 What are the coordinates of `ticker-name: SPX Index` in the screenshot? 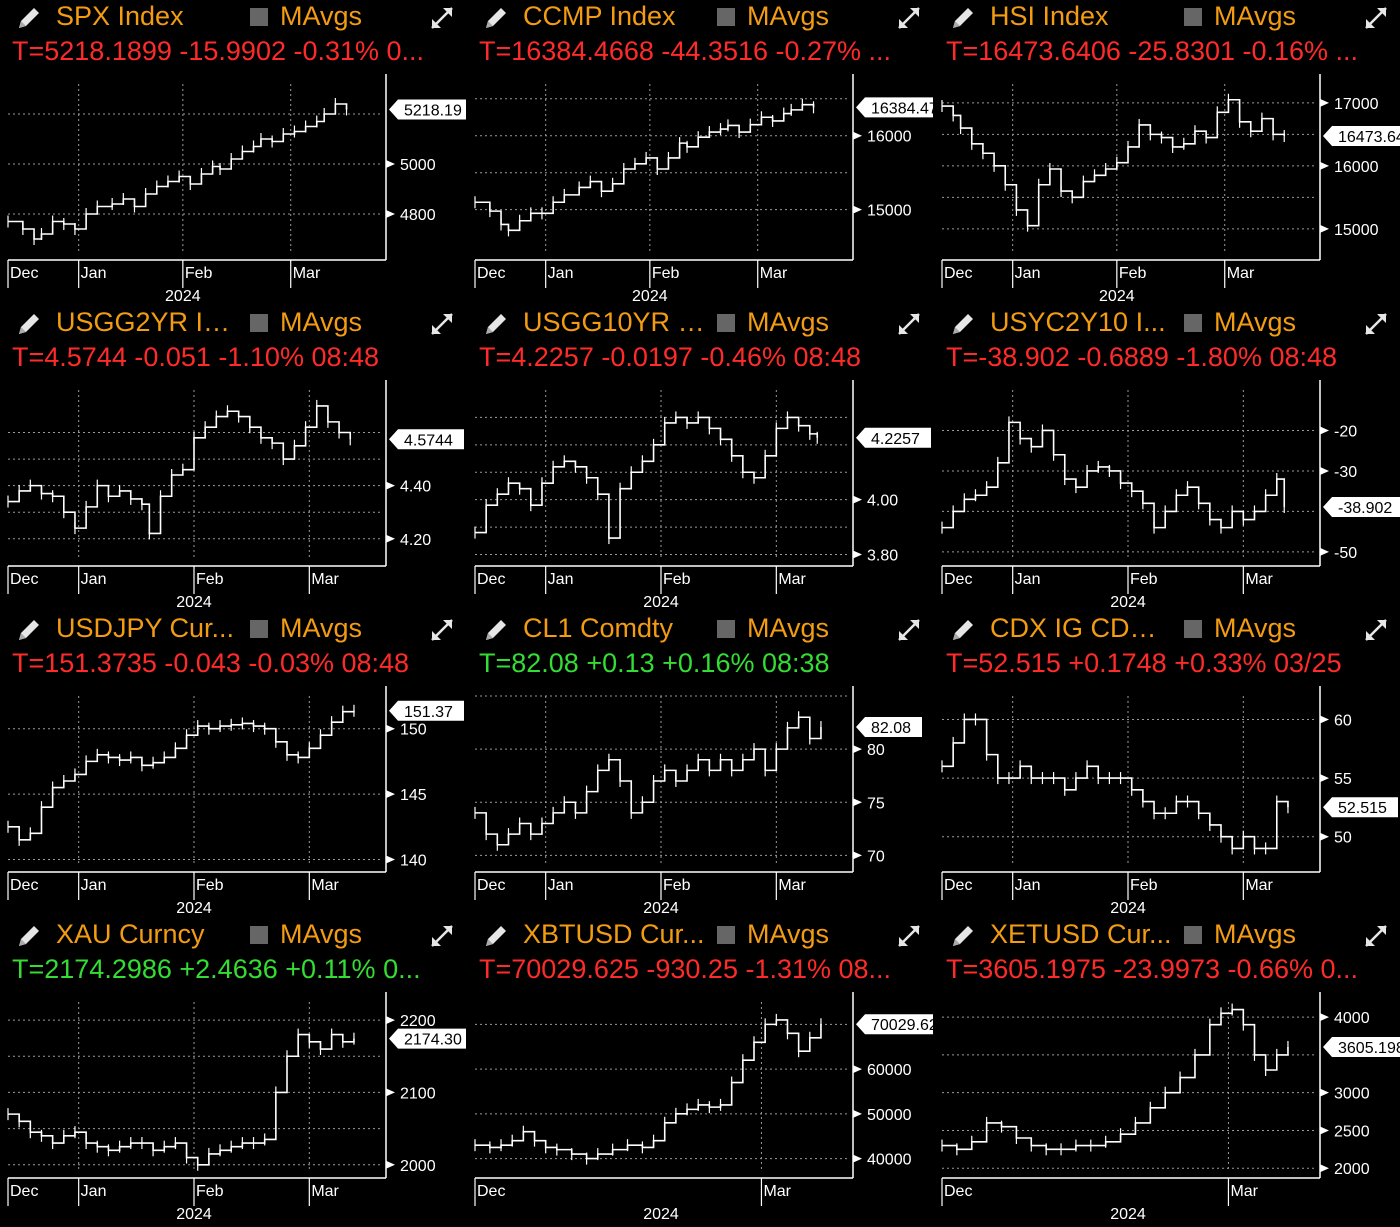 It's located at (120, 16).